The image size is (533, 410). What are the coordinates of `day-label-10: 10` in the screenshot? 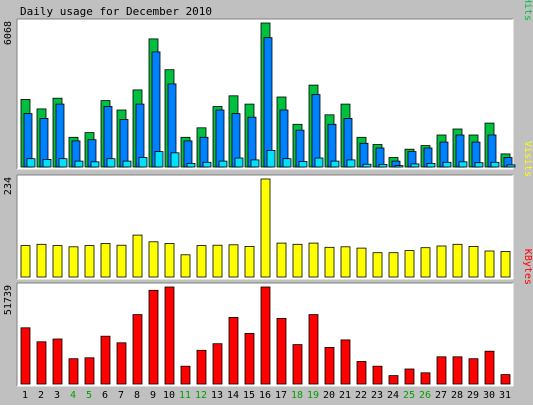 It's located at (169, 395).